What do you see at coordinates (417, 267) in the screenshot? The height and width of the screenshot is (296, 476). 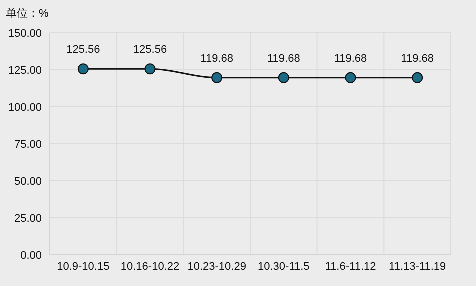 I see `x-tick-label: 11.13-11.19` at bounding box center [417, 267].